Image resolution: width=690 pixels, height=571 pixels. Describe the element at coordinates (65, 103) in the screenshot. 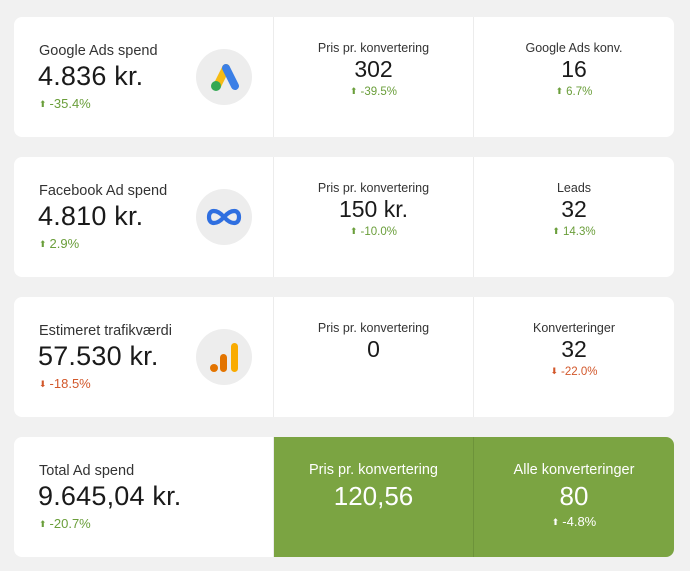

I see `google-ads-spend-delta: ⬆ -35.4%` at that location.